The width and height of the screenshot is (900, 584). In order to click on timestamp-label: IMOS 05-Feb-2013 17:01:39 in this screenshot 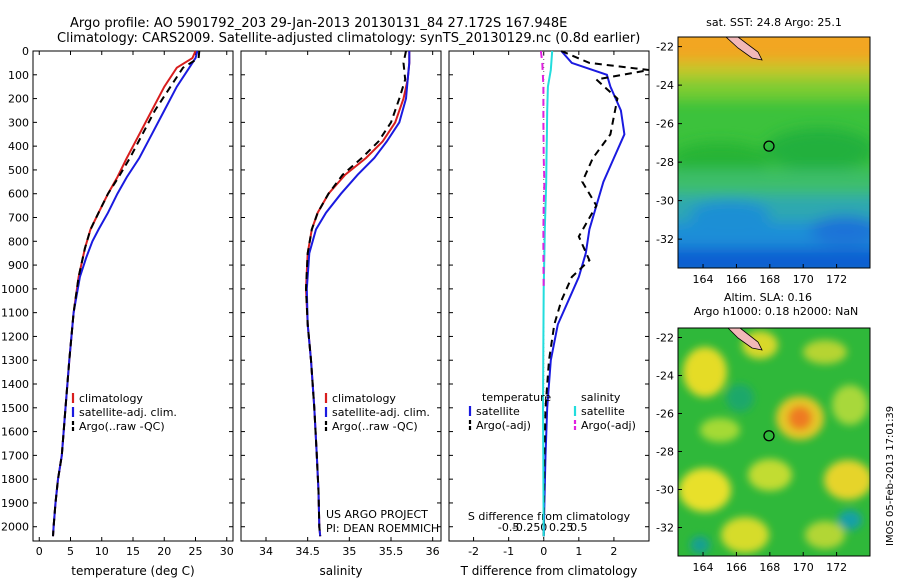, I will do `click(890, 476)`.